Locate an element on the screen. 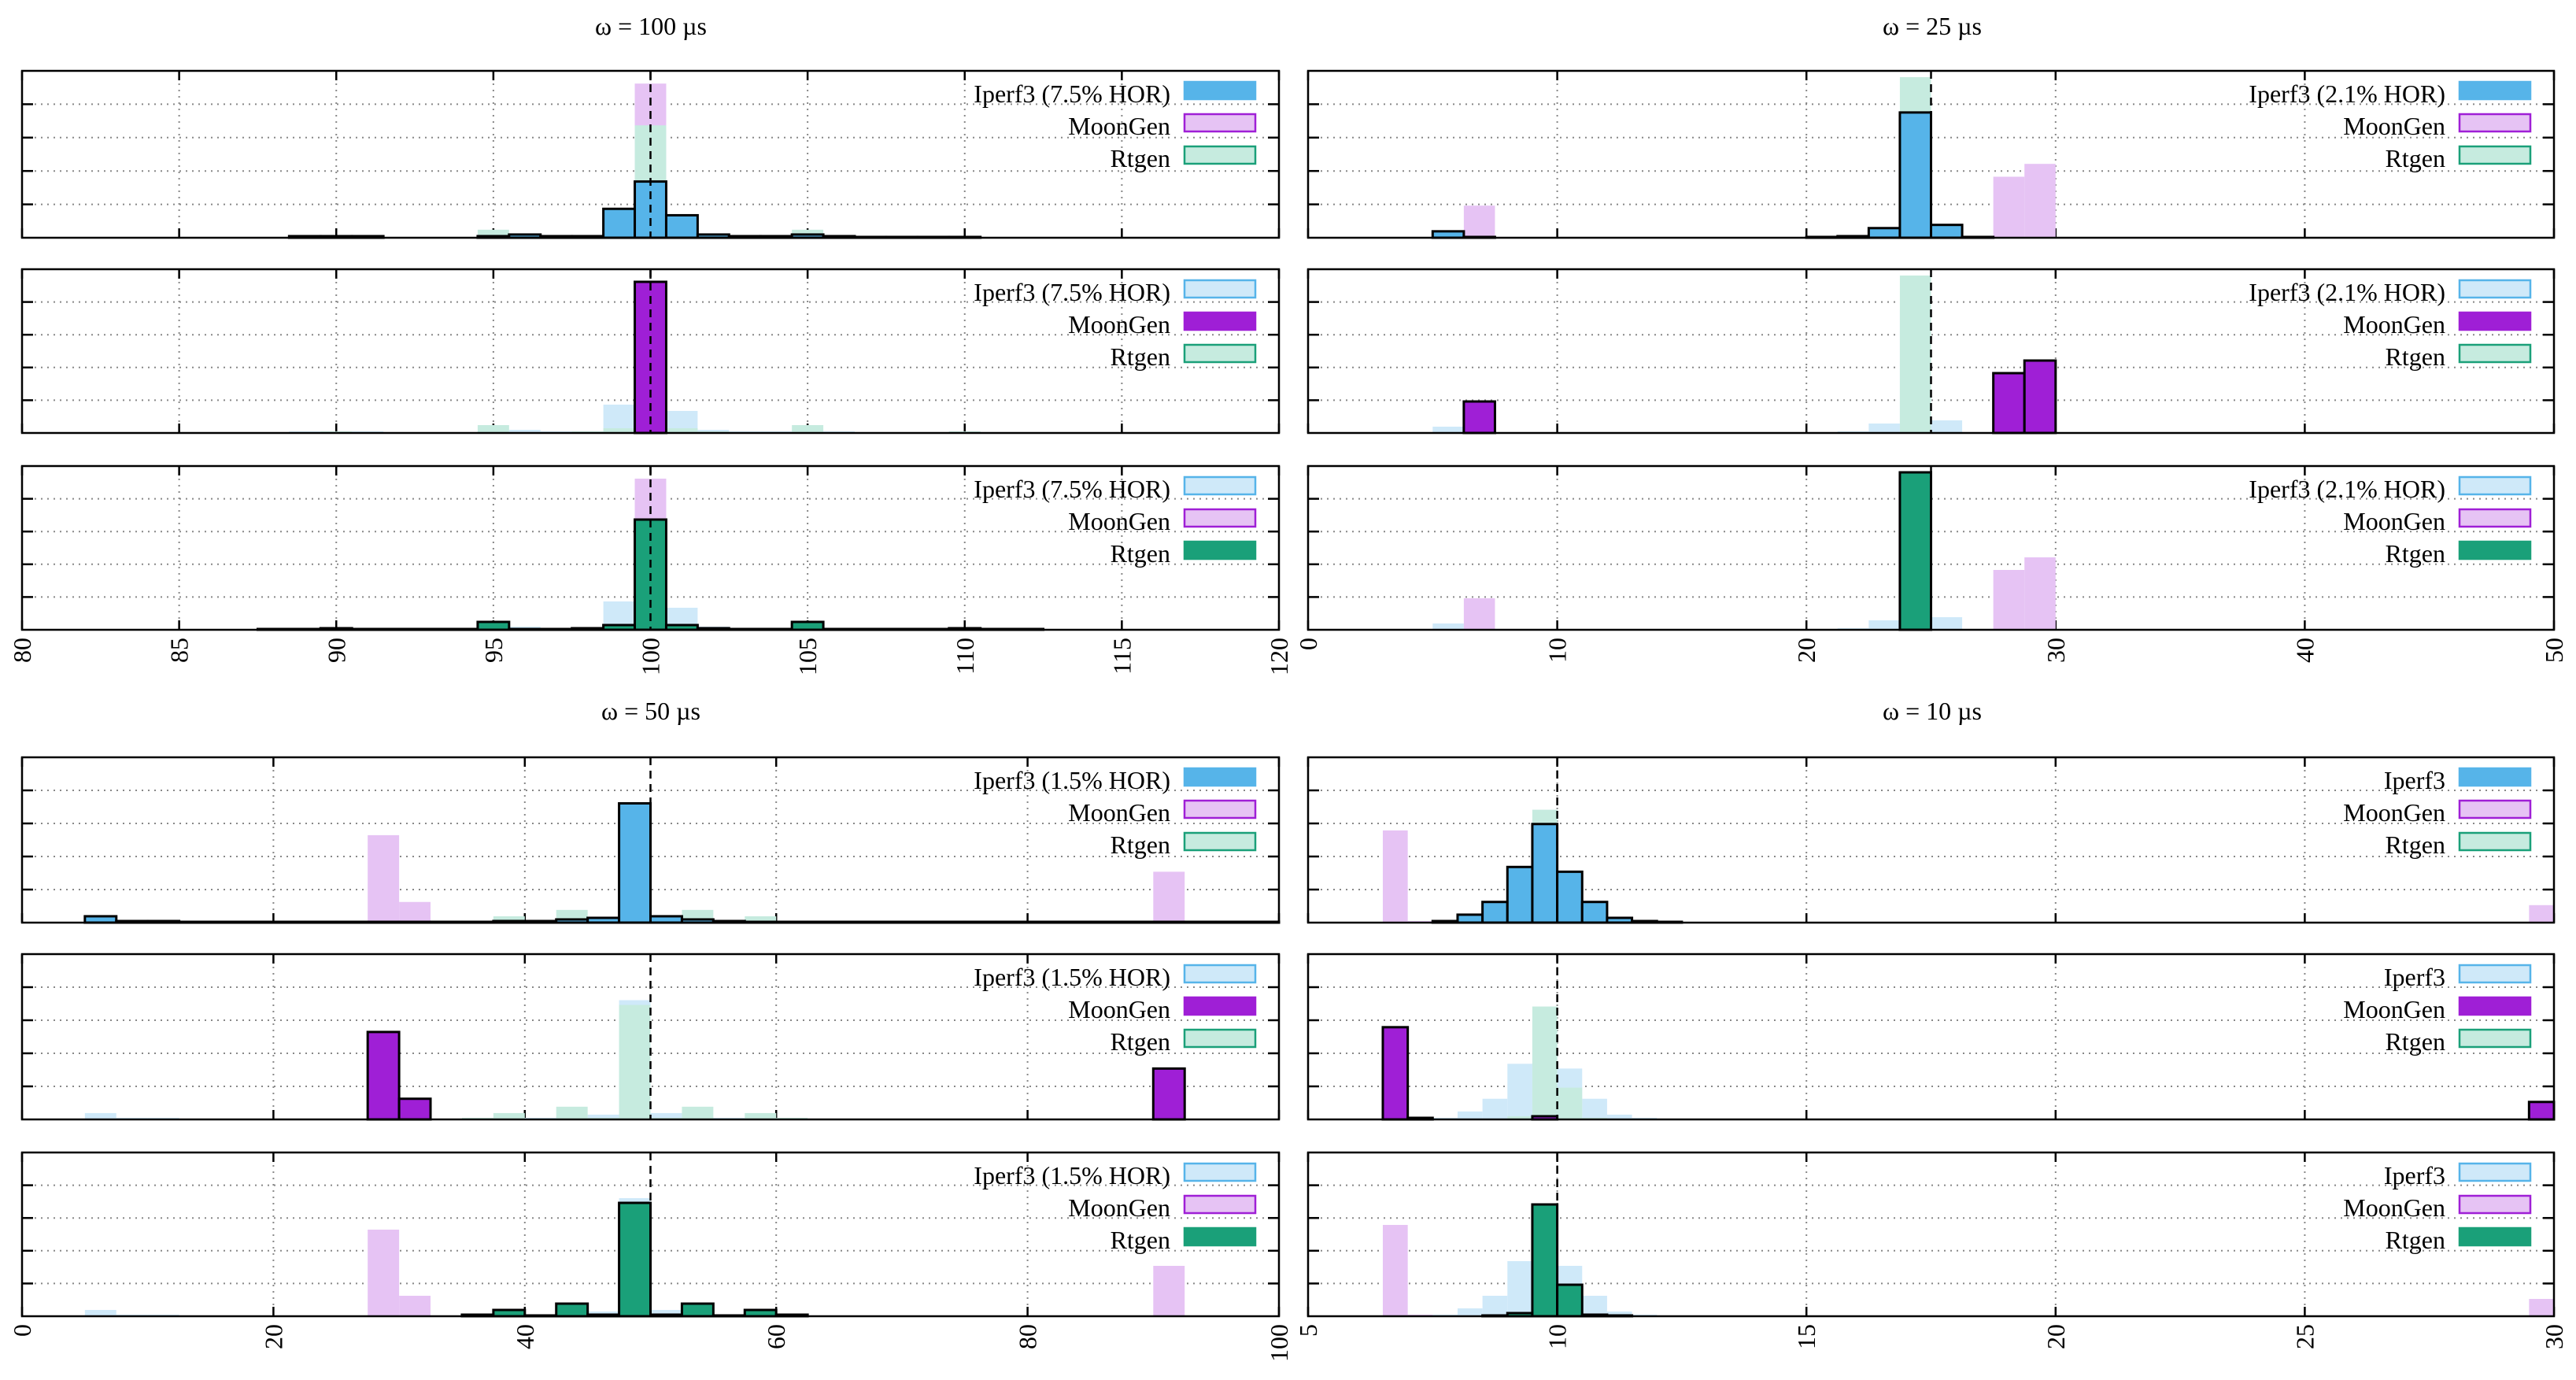 The width and height of the screenshot is (2576, 1380). chart-0-panel-2-legend-label-moongen: MoonGen is located at coordinates (1119, 521).